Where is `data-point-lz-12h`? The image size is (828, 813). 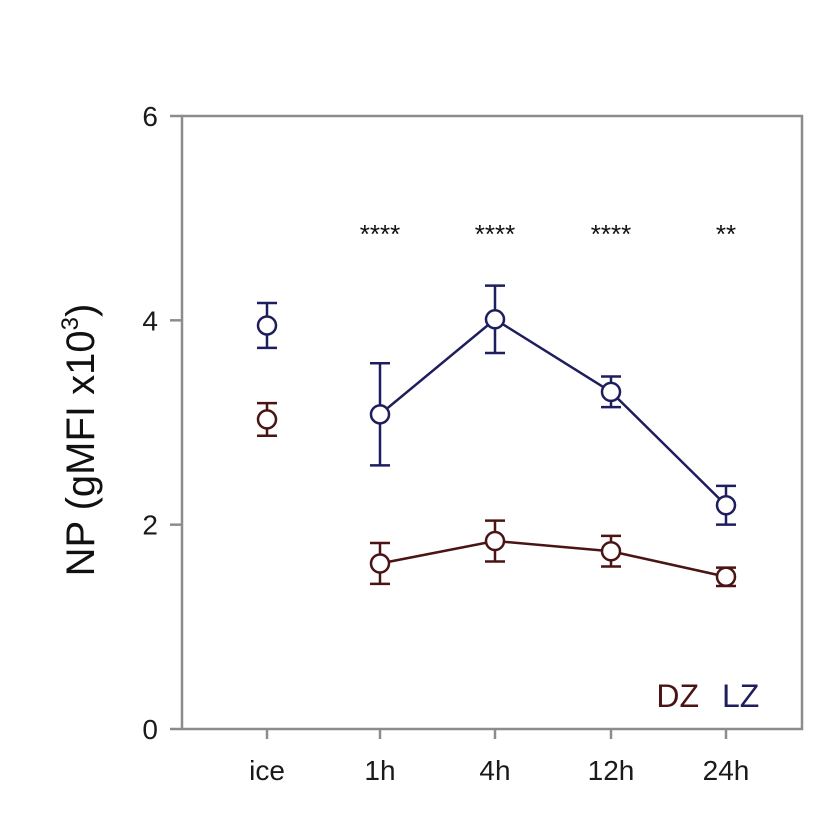 data-point-lz-12h is located at coordinates (611, 392).